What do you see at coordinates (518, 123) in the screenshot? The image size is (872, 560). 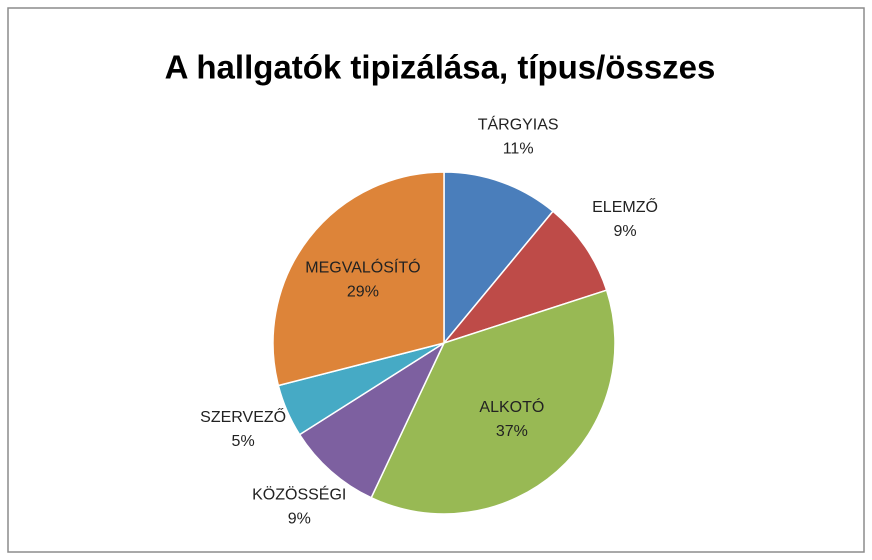 I see `slice-label: TÁRGYIAS` at bounding box center [518, 123].